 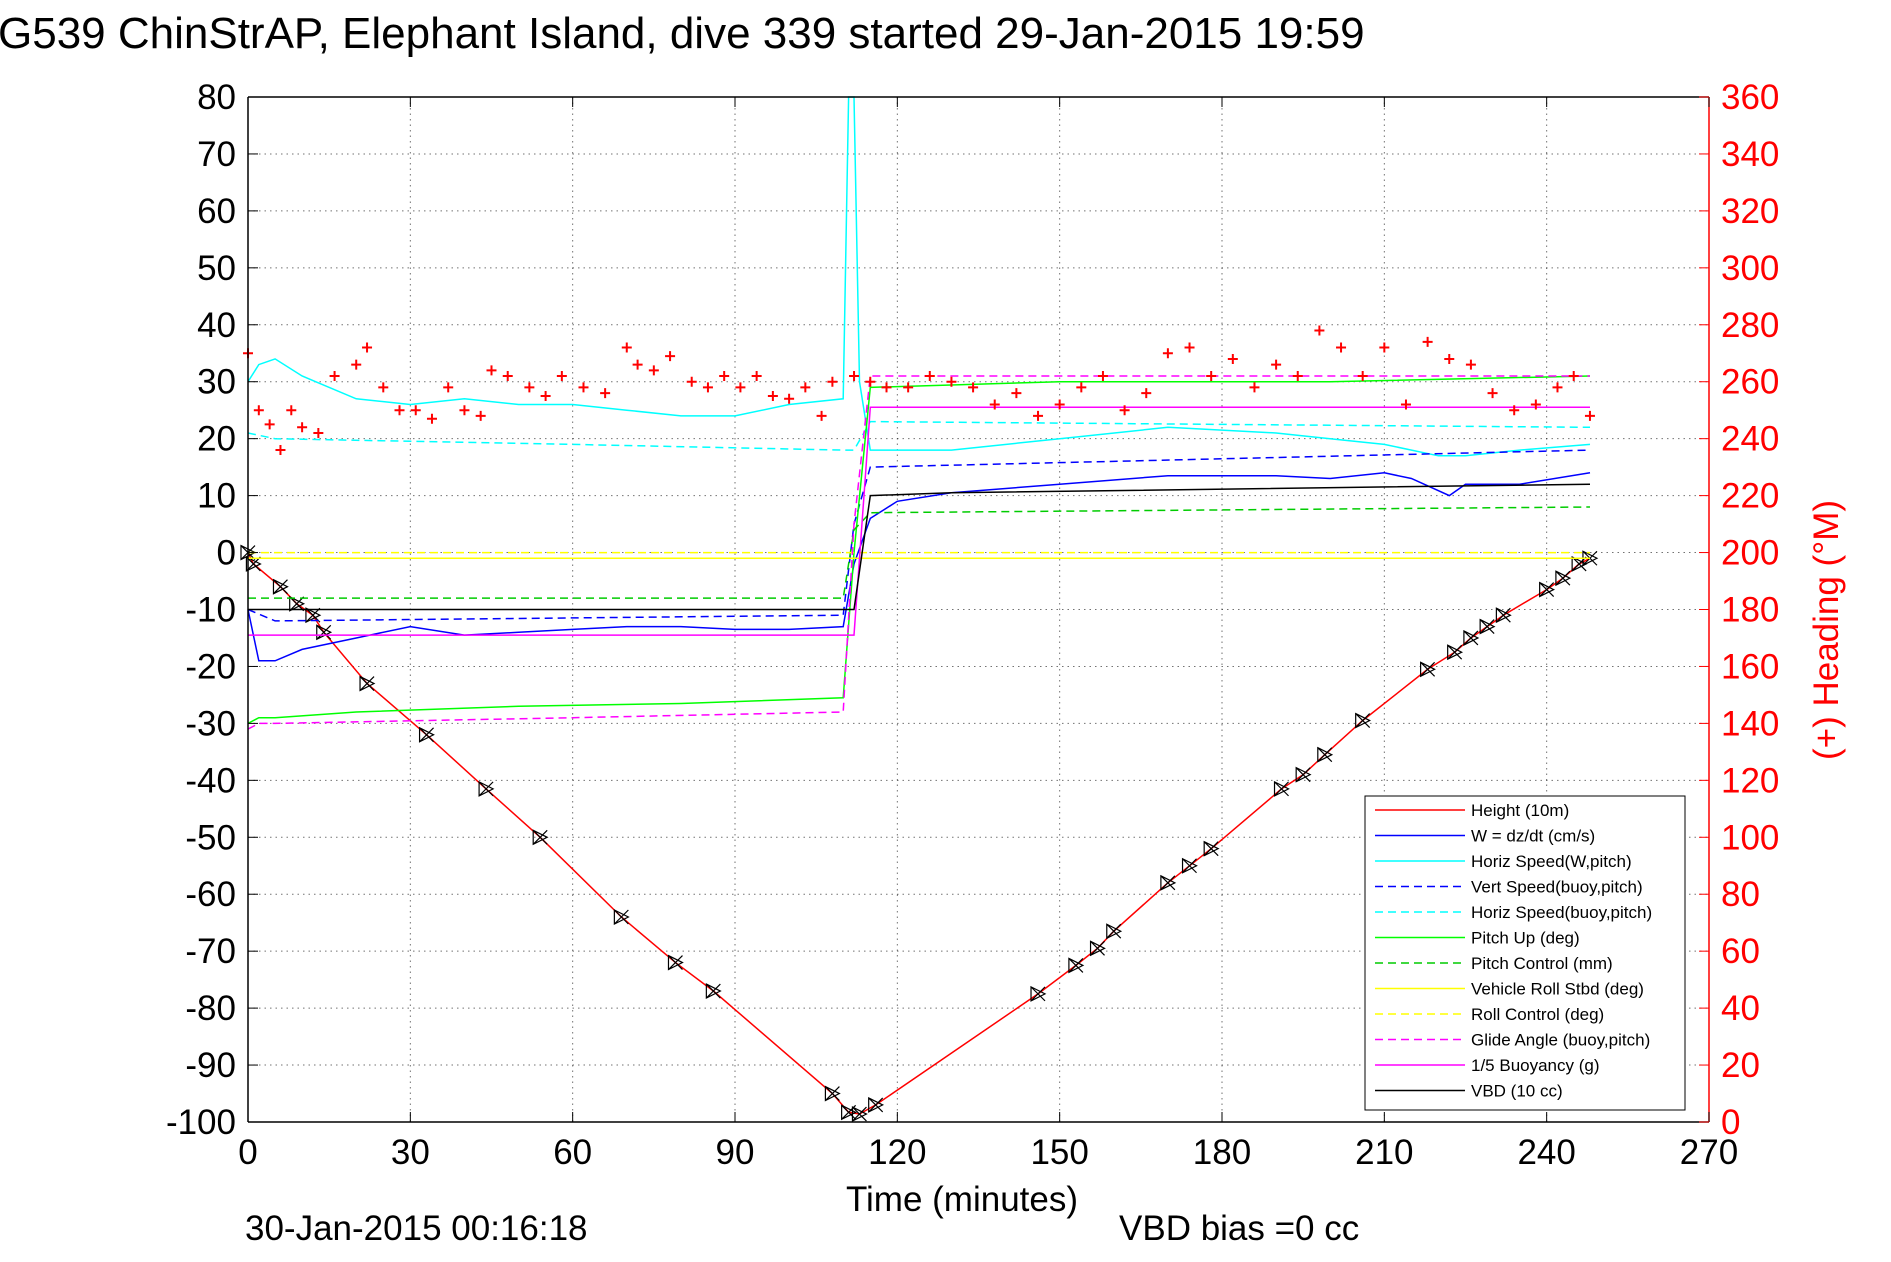 I want to click on x-tick-label: 240, so click(x=1546, y=1152).